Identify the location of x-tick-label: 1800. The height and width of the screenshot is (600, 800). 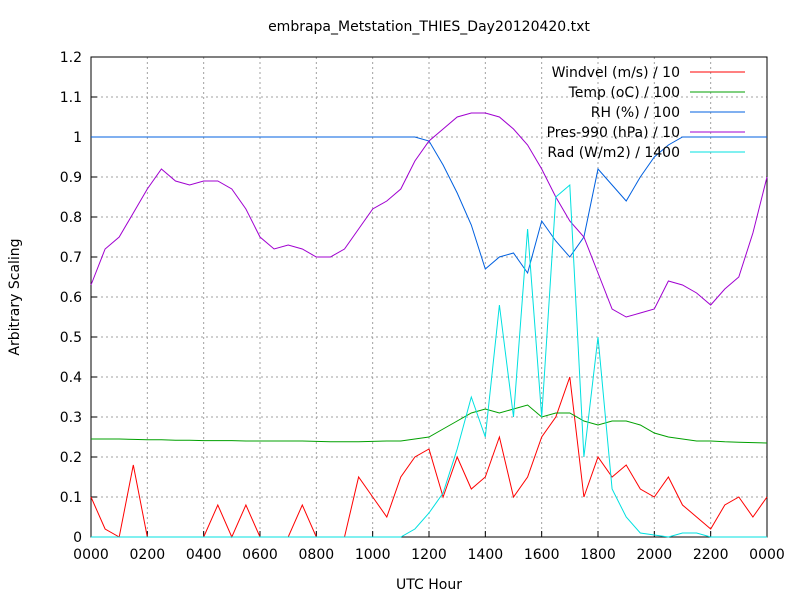
(598, 555).